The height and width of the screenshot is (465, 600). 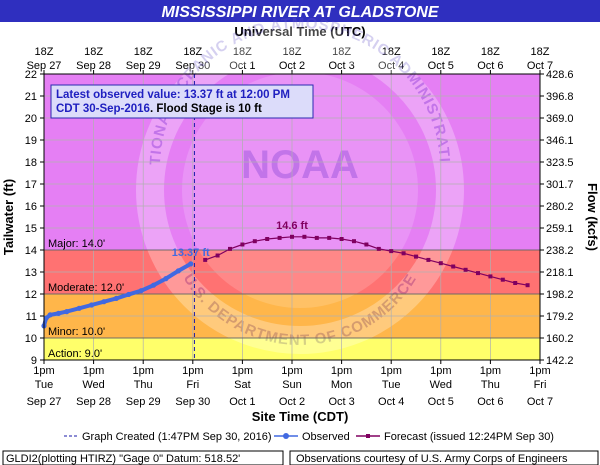 I want to click on top-tick-label: Oct 6, so click(x=490, y=66).